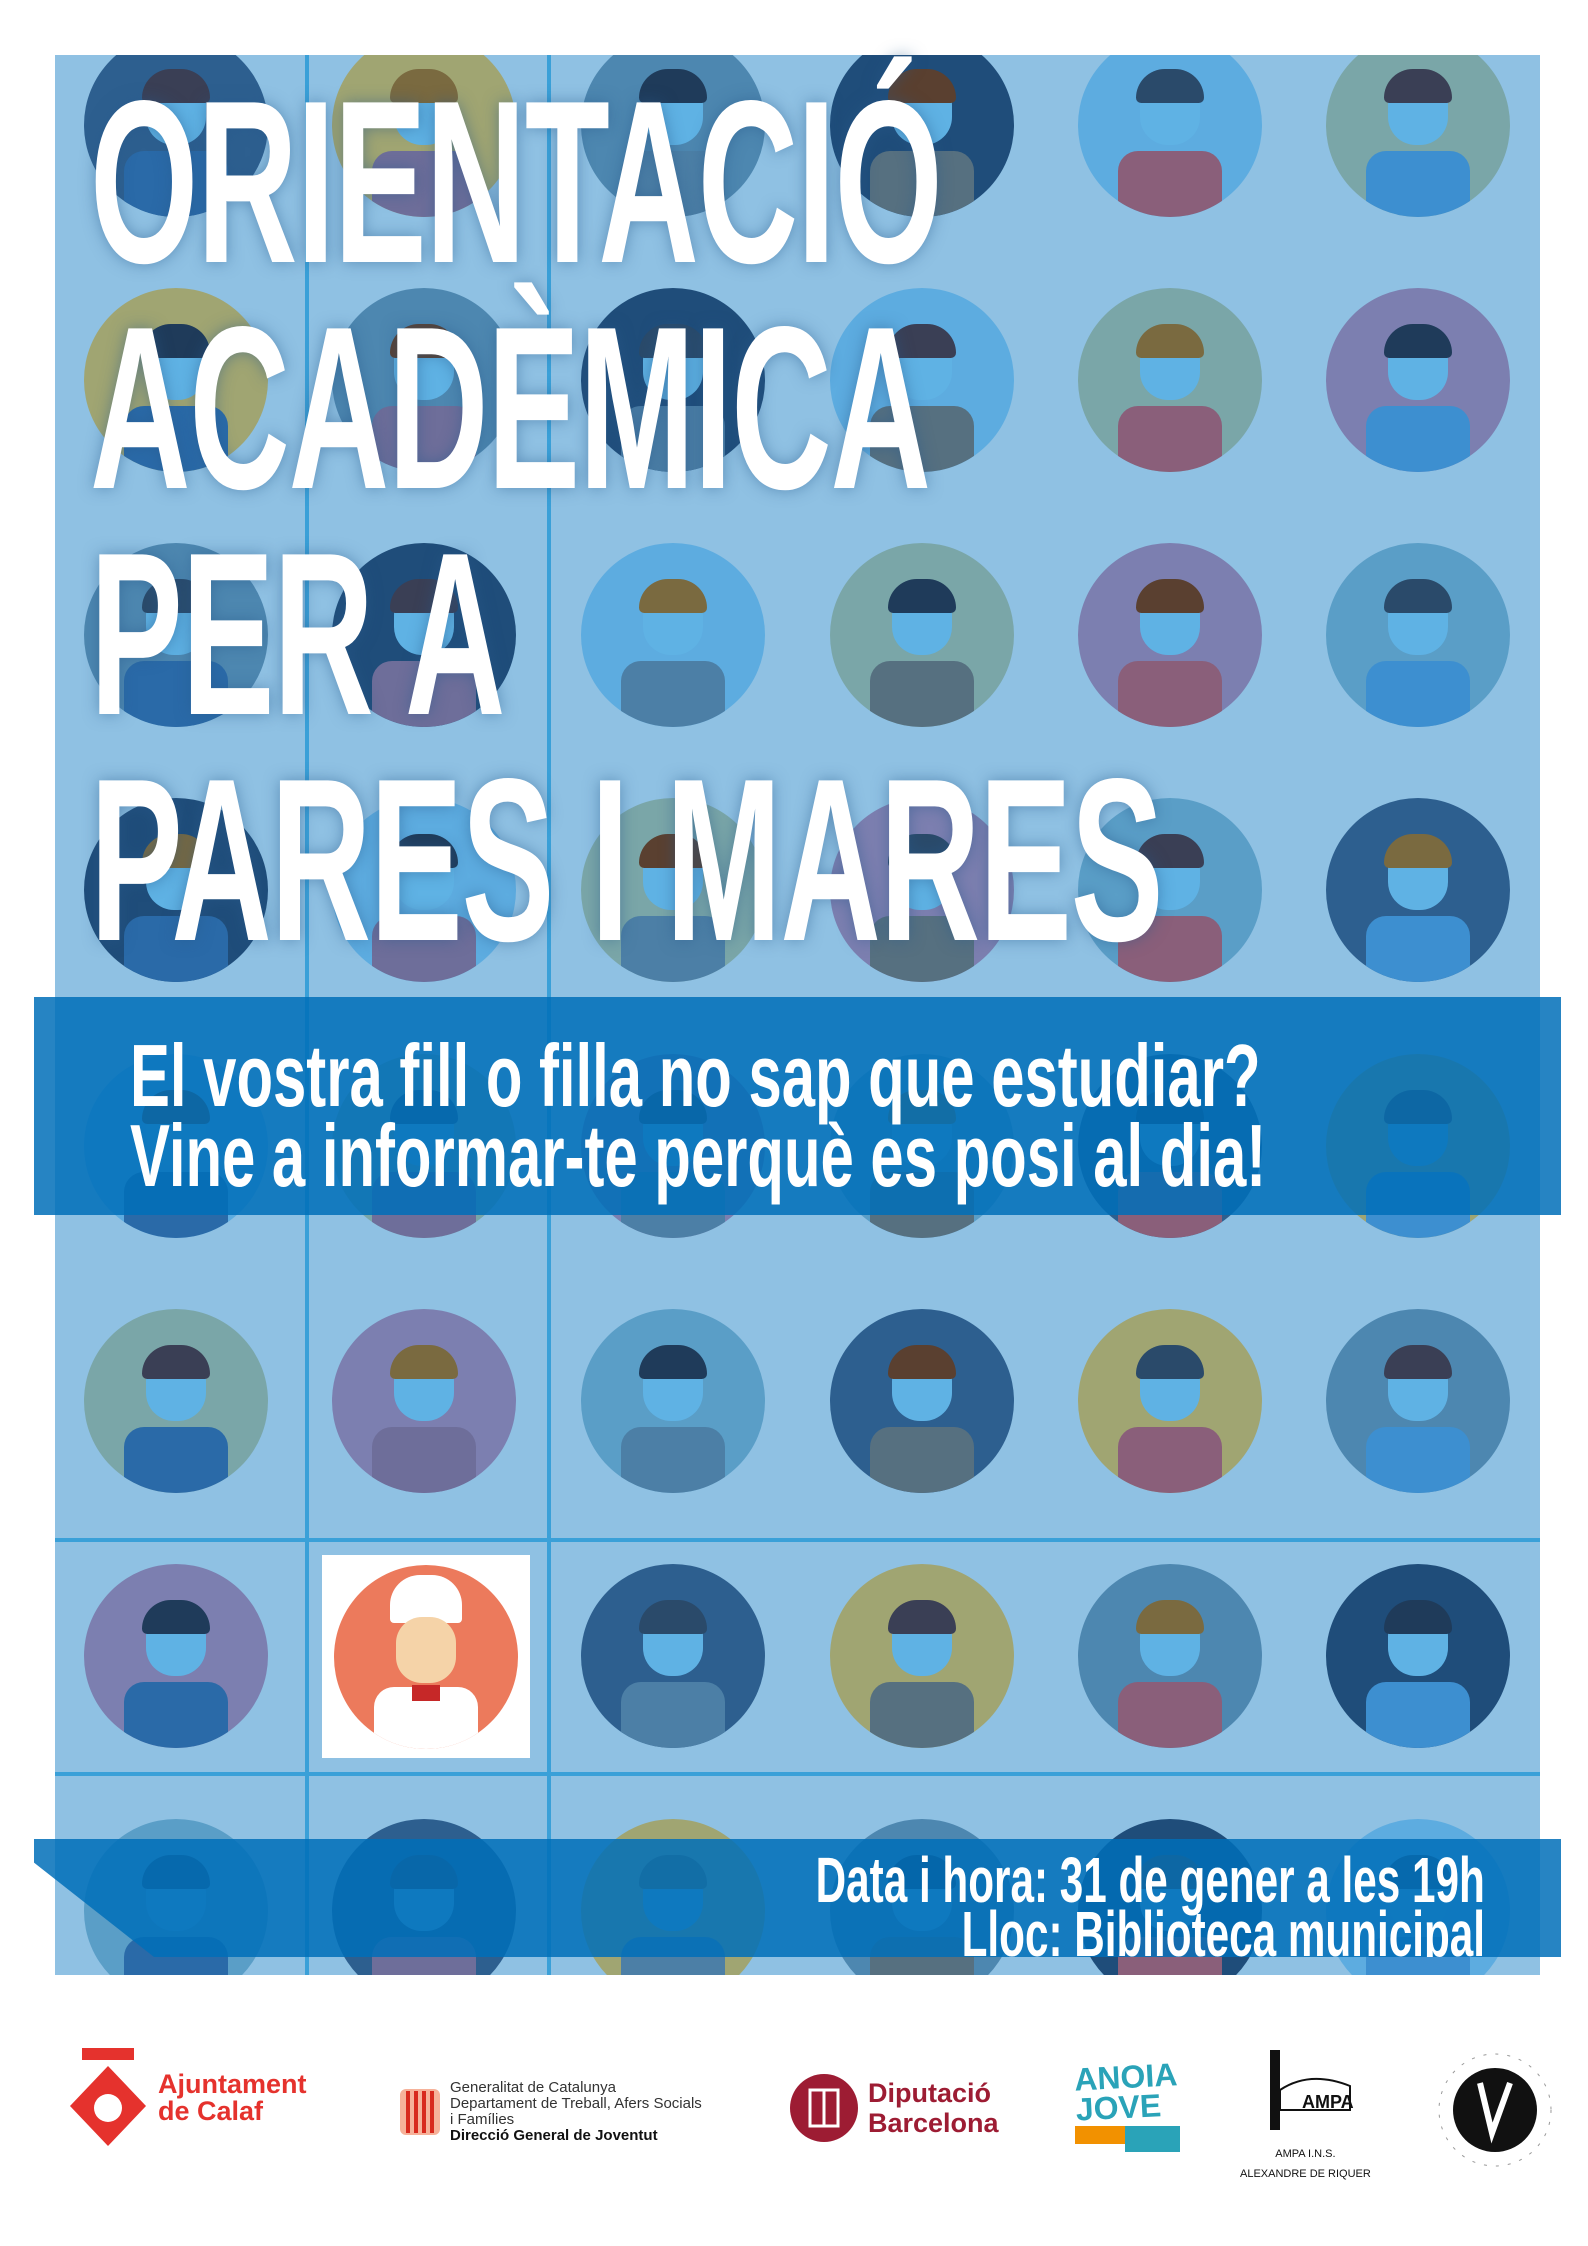 The image size is (1588, 2246). Describe the element at coordinates (1312, 2090) in the screenshot. I see `ampa-tower-icon: AMPA` at that location.